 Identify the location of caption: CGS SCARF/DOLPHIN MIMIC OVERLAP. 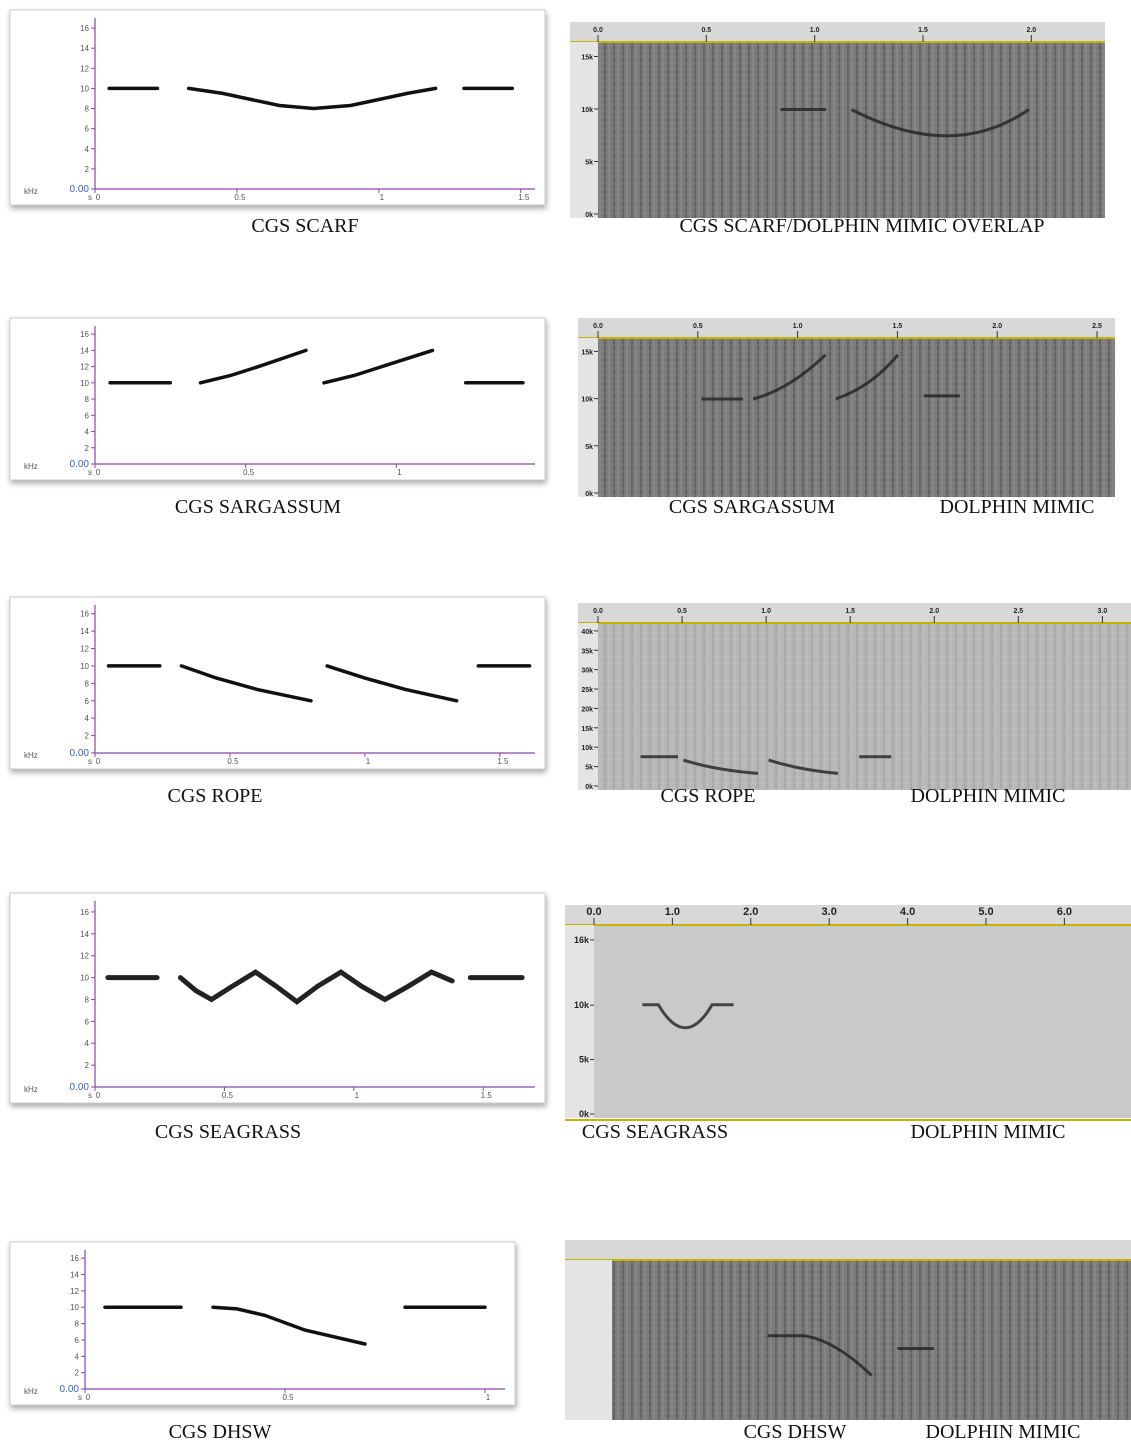
(861, 226).